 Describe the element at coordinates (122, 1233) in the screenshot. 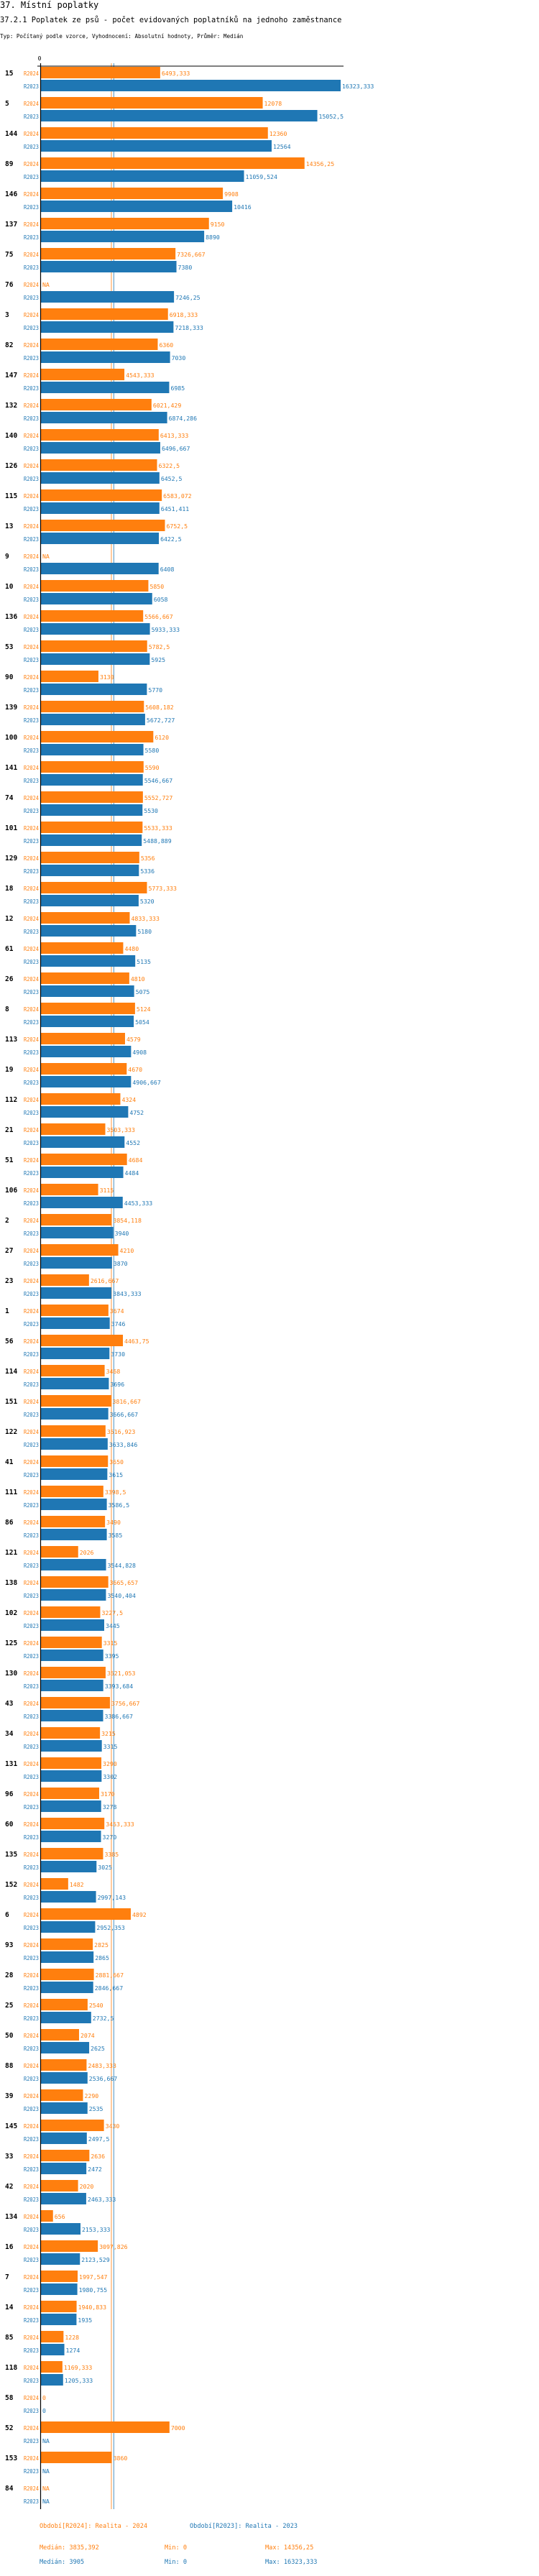

I see `value-label: 3940` at that location.